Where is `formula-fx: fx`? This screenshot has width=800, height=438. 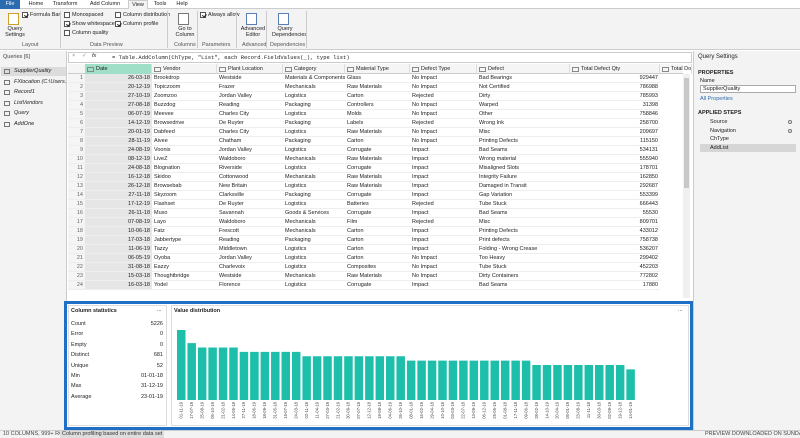 formula-fx: fx is located at coordinates (94, 56).